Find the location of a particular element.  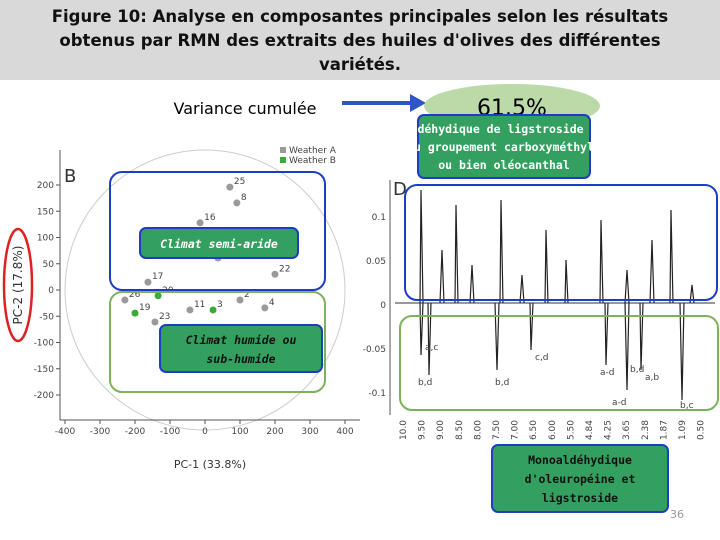

y-axis-label: PC-2 (17.8%) is located at coordinates (18, 285).